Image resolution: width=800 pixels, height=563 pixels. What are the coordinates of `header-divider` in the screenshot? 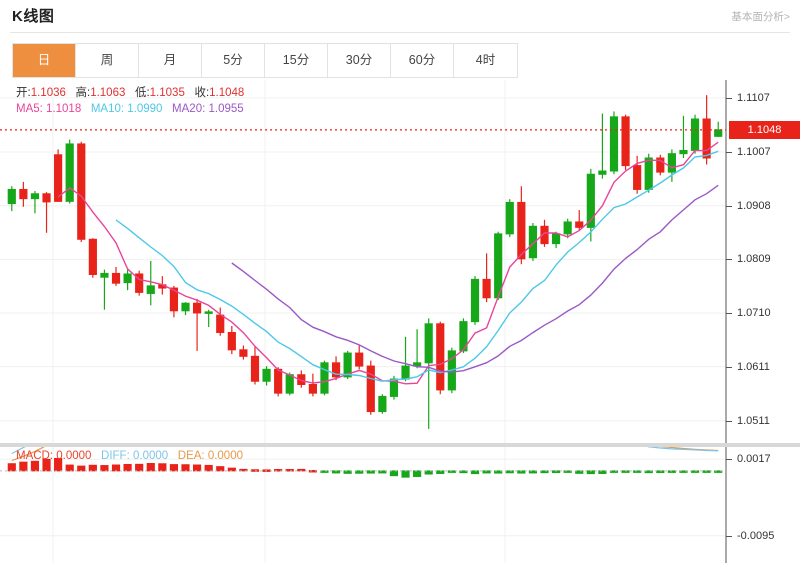 It's located at (400, 32).